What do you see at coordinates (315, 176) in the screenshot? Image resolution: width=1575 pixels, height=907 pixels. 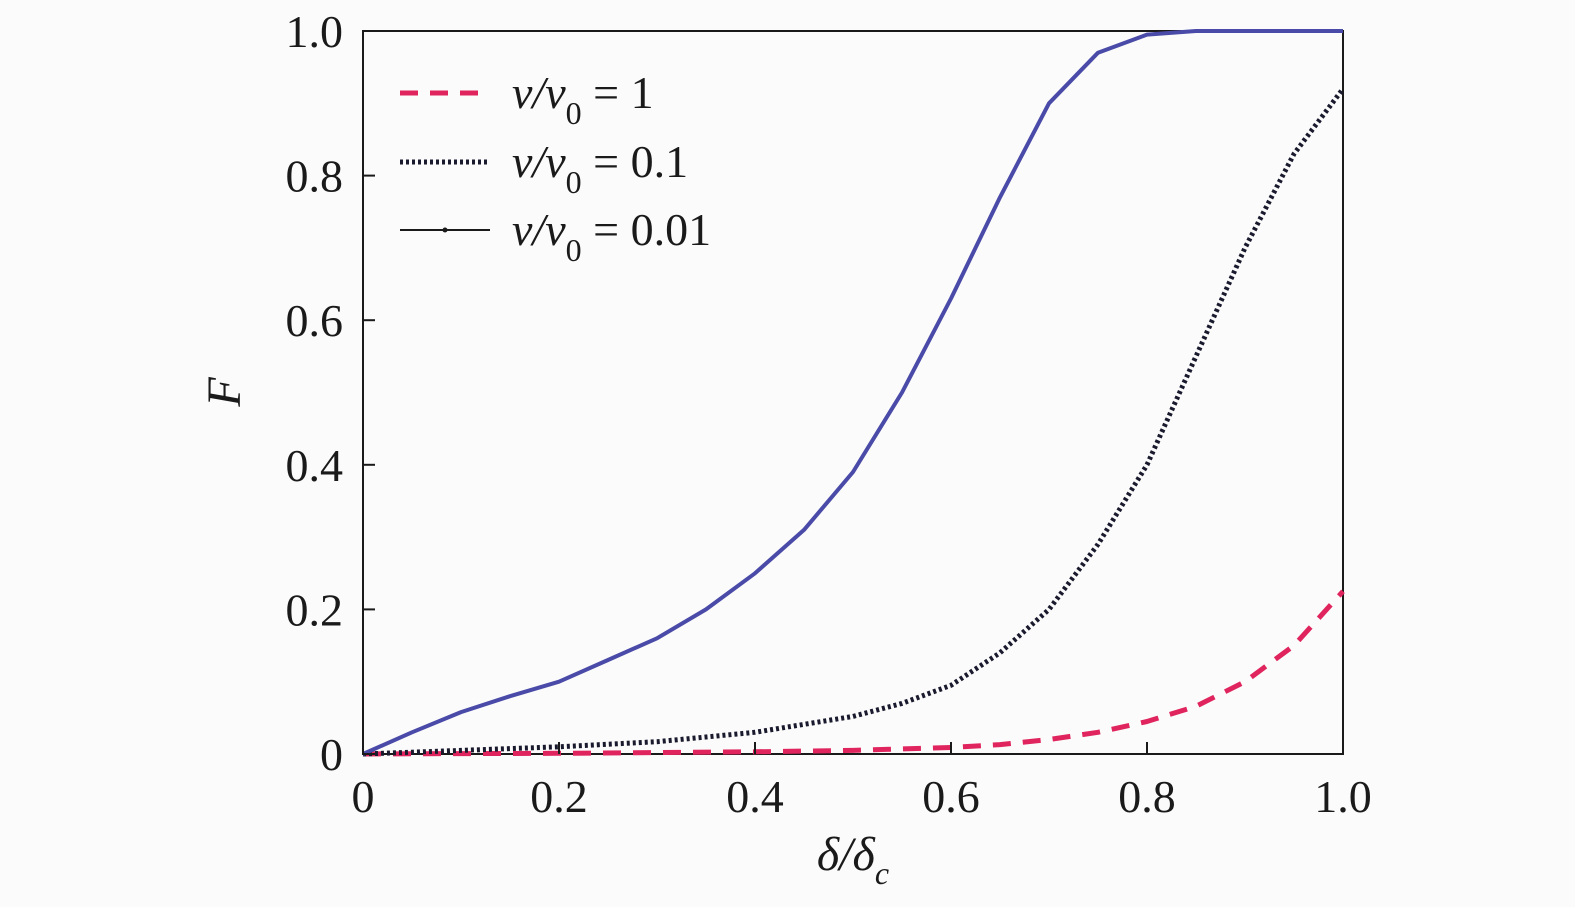 I see `y-tick-label: 0.8` at bounding box center [315, 176].